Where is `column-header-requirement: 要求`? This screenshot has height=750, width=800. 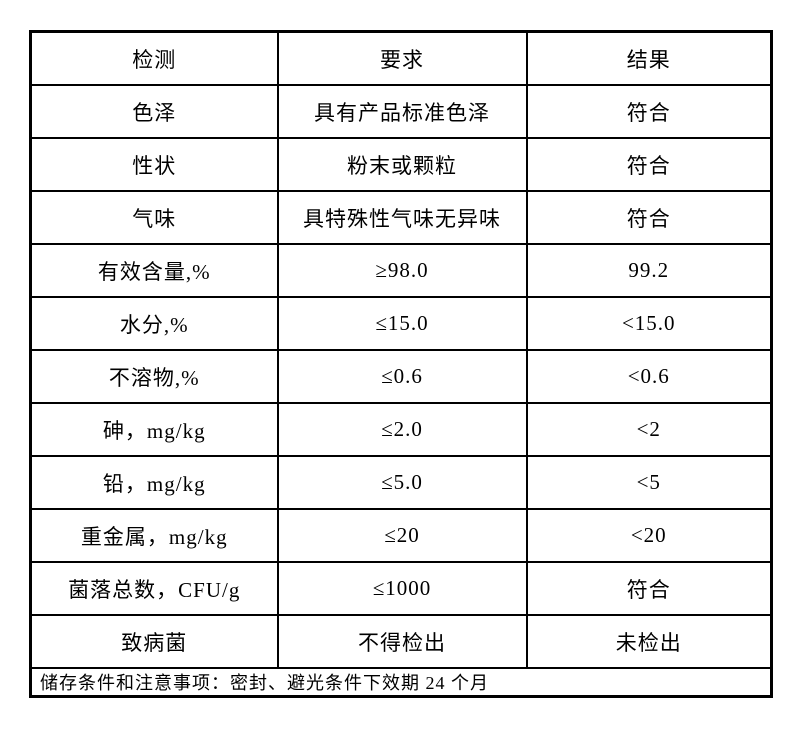 column-header-requirement: 要求 is located at coordinates (402, 58).